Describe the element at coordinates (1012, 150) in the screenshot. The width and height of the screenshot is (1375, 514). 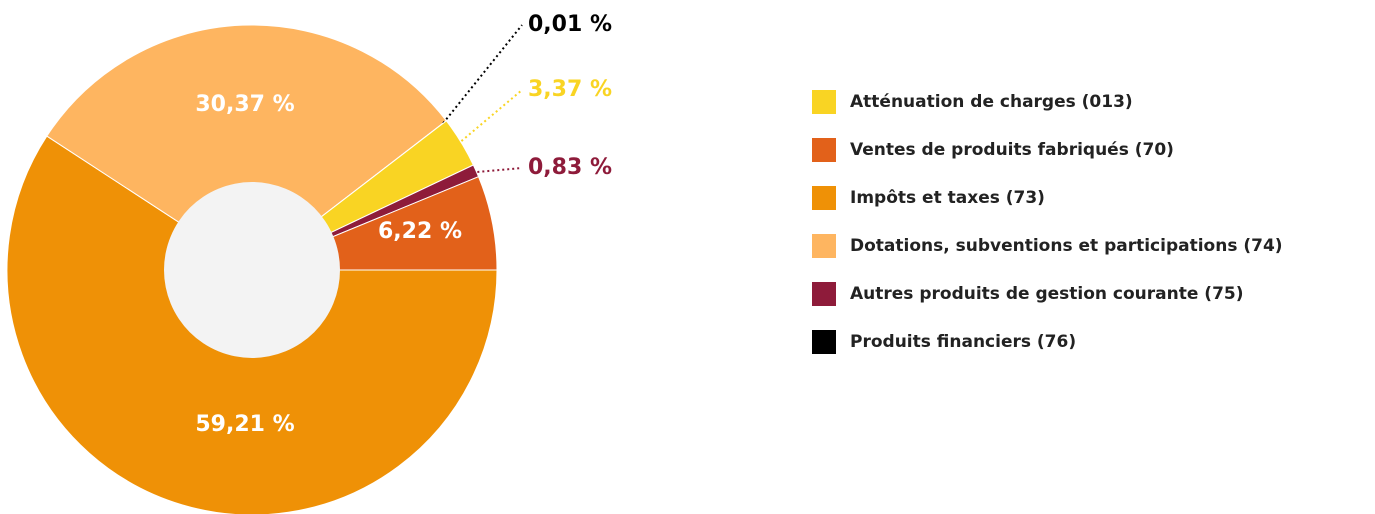
I see `legend-label: Ventes de produits fabriqués (70)` at that location.